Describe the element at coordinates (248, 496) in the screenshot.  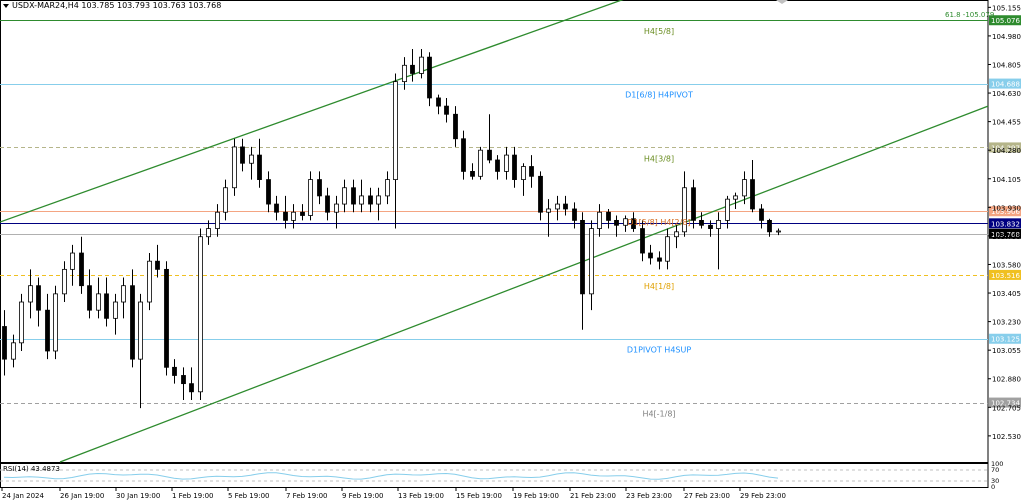
I see `x-tick-label: 5 Feb 19:00` at that location.